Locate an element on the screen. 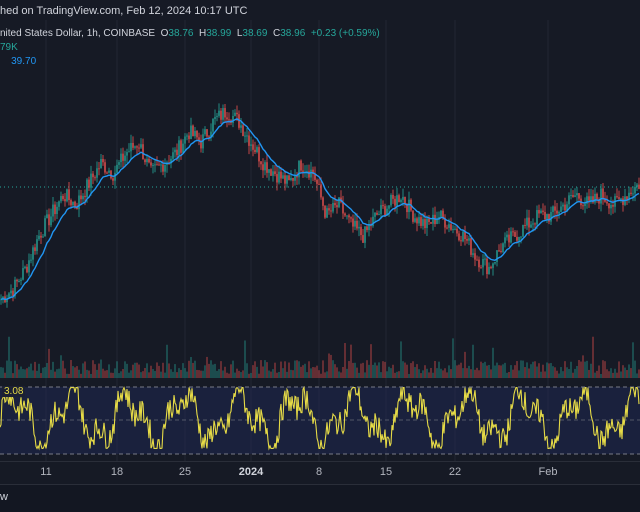 The width and height of the screenshot is (640, 512). time-axis: 11 18 25 2024 8 15 22 Feb is located at coordinates (320, 472).